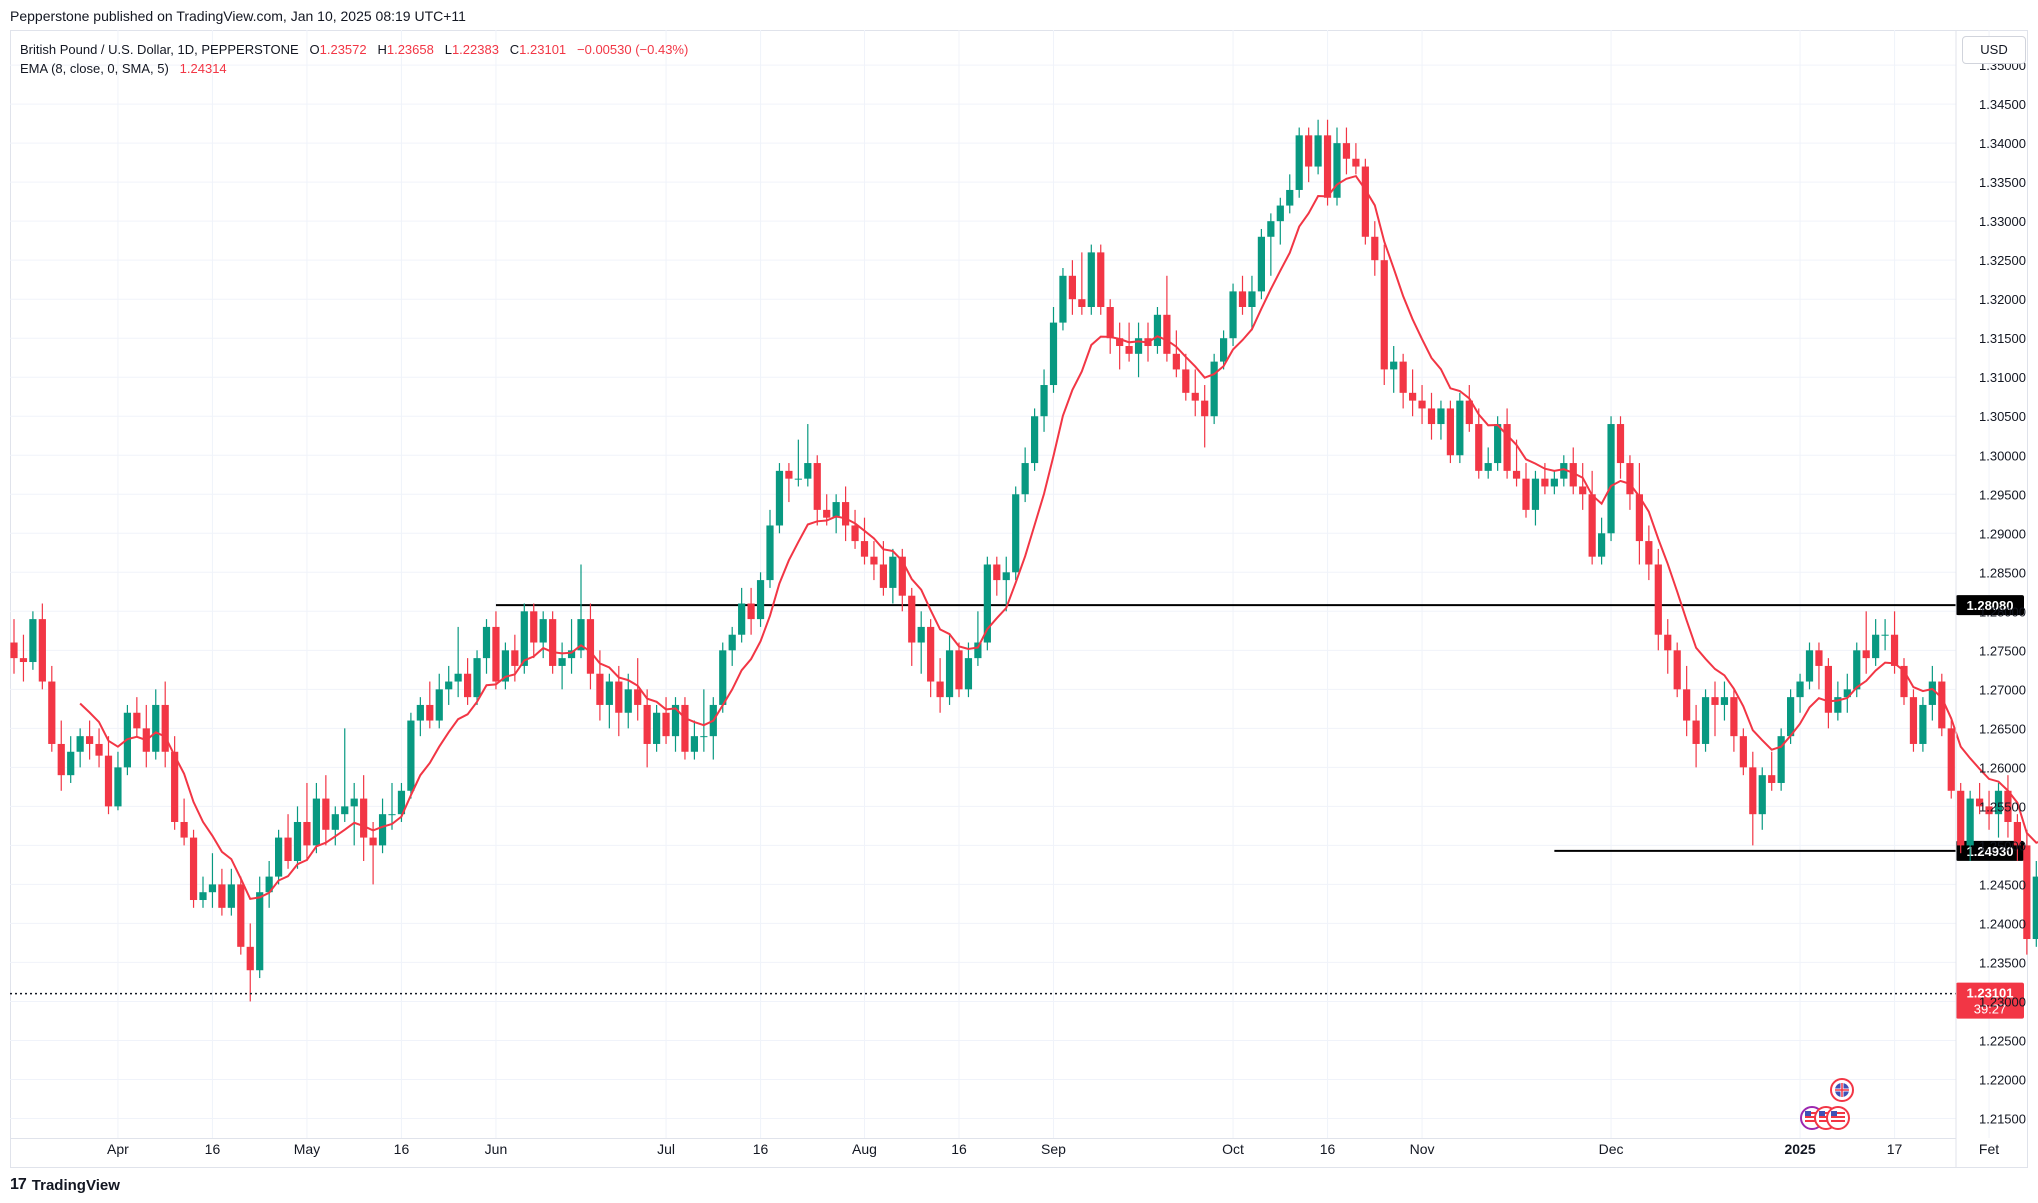 The image size is (2038, 1203). I want to click on y-tick-label: 1.22500, so click(2002, 1040).